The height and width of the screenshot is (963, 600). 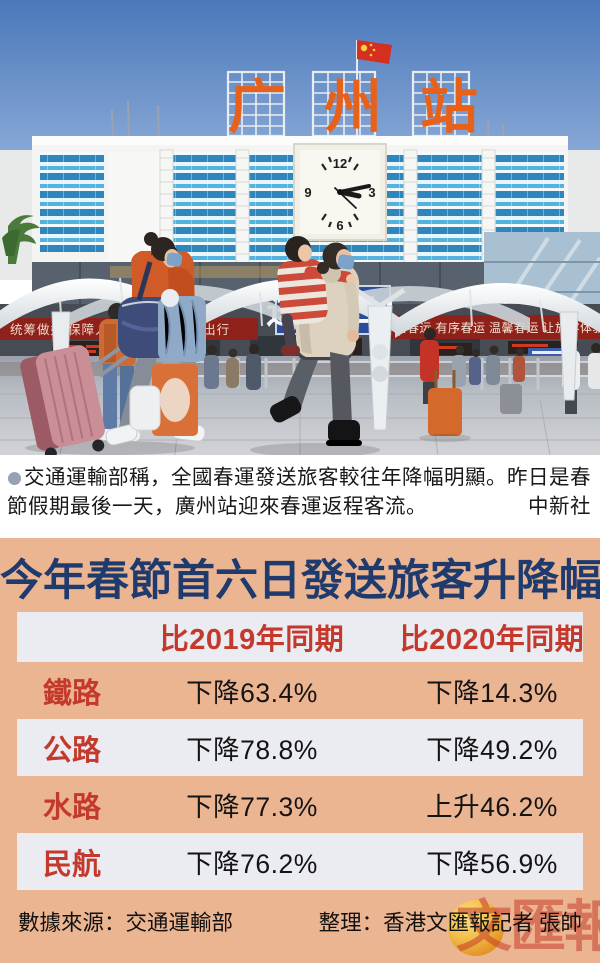 I want to click on china-flag, so click(x=374, y=90).